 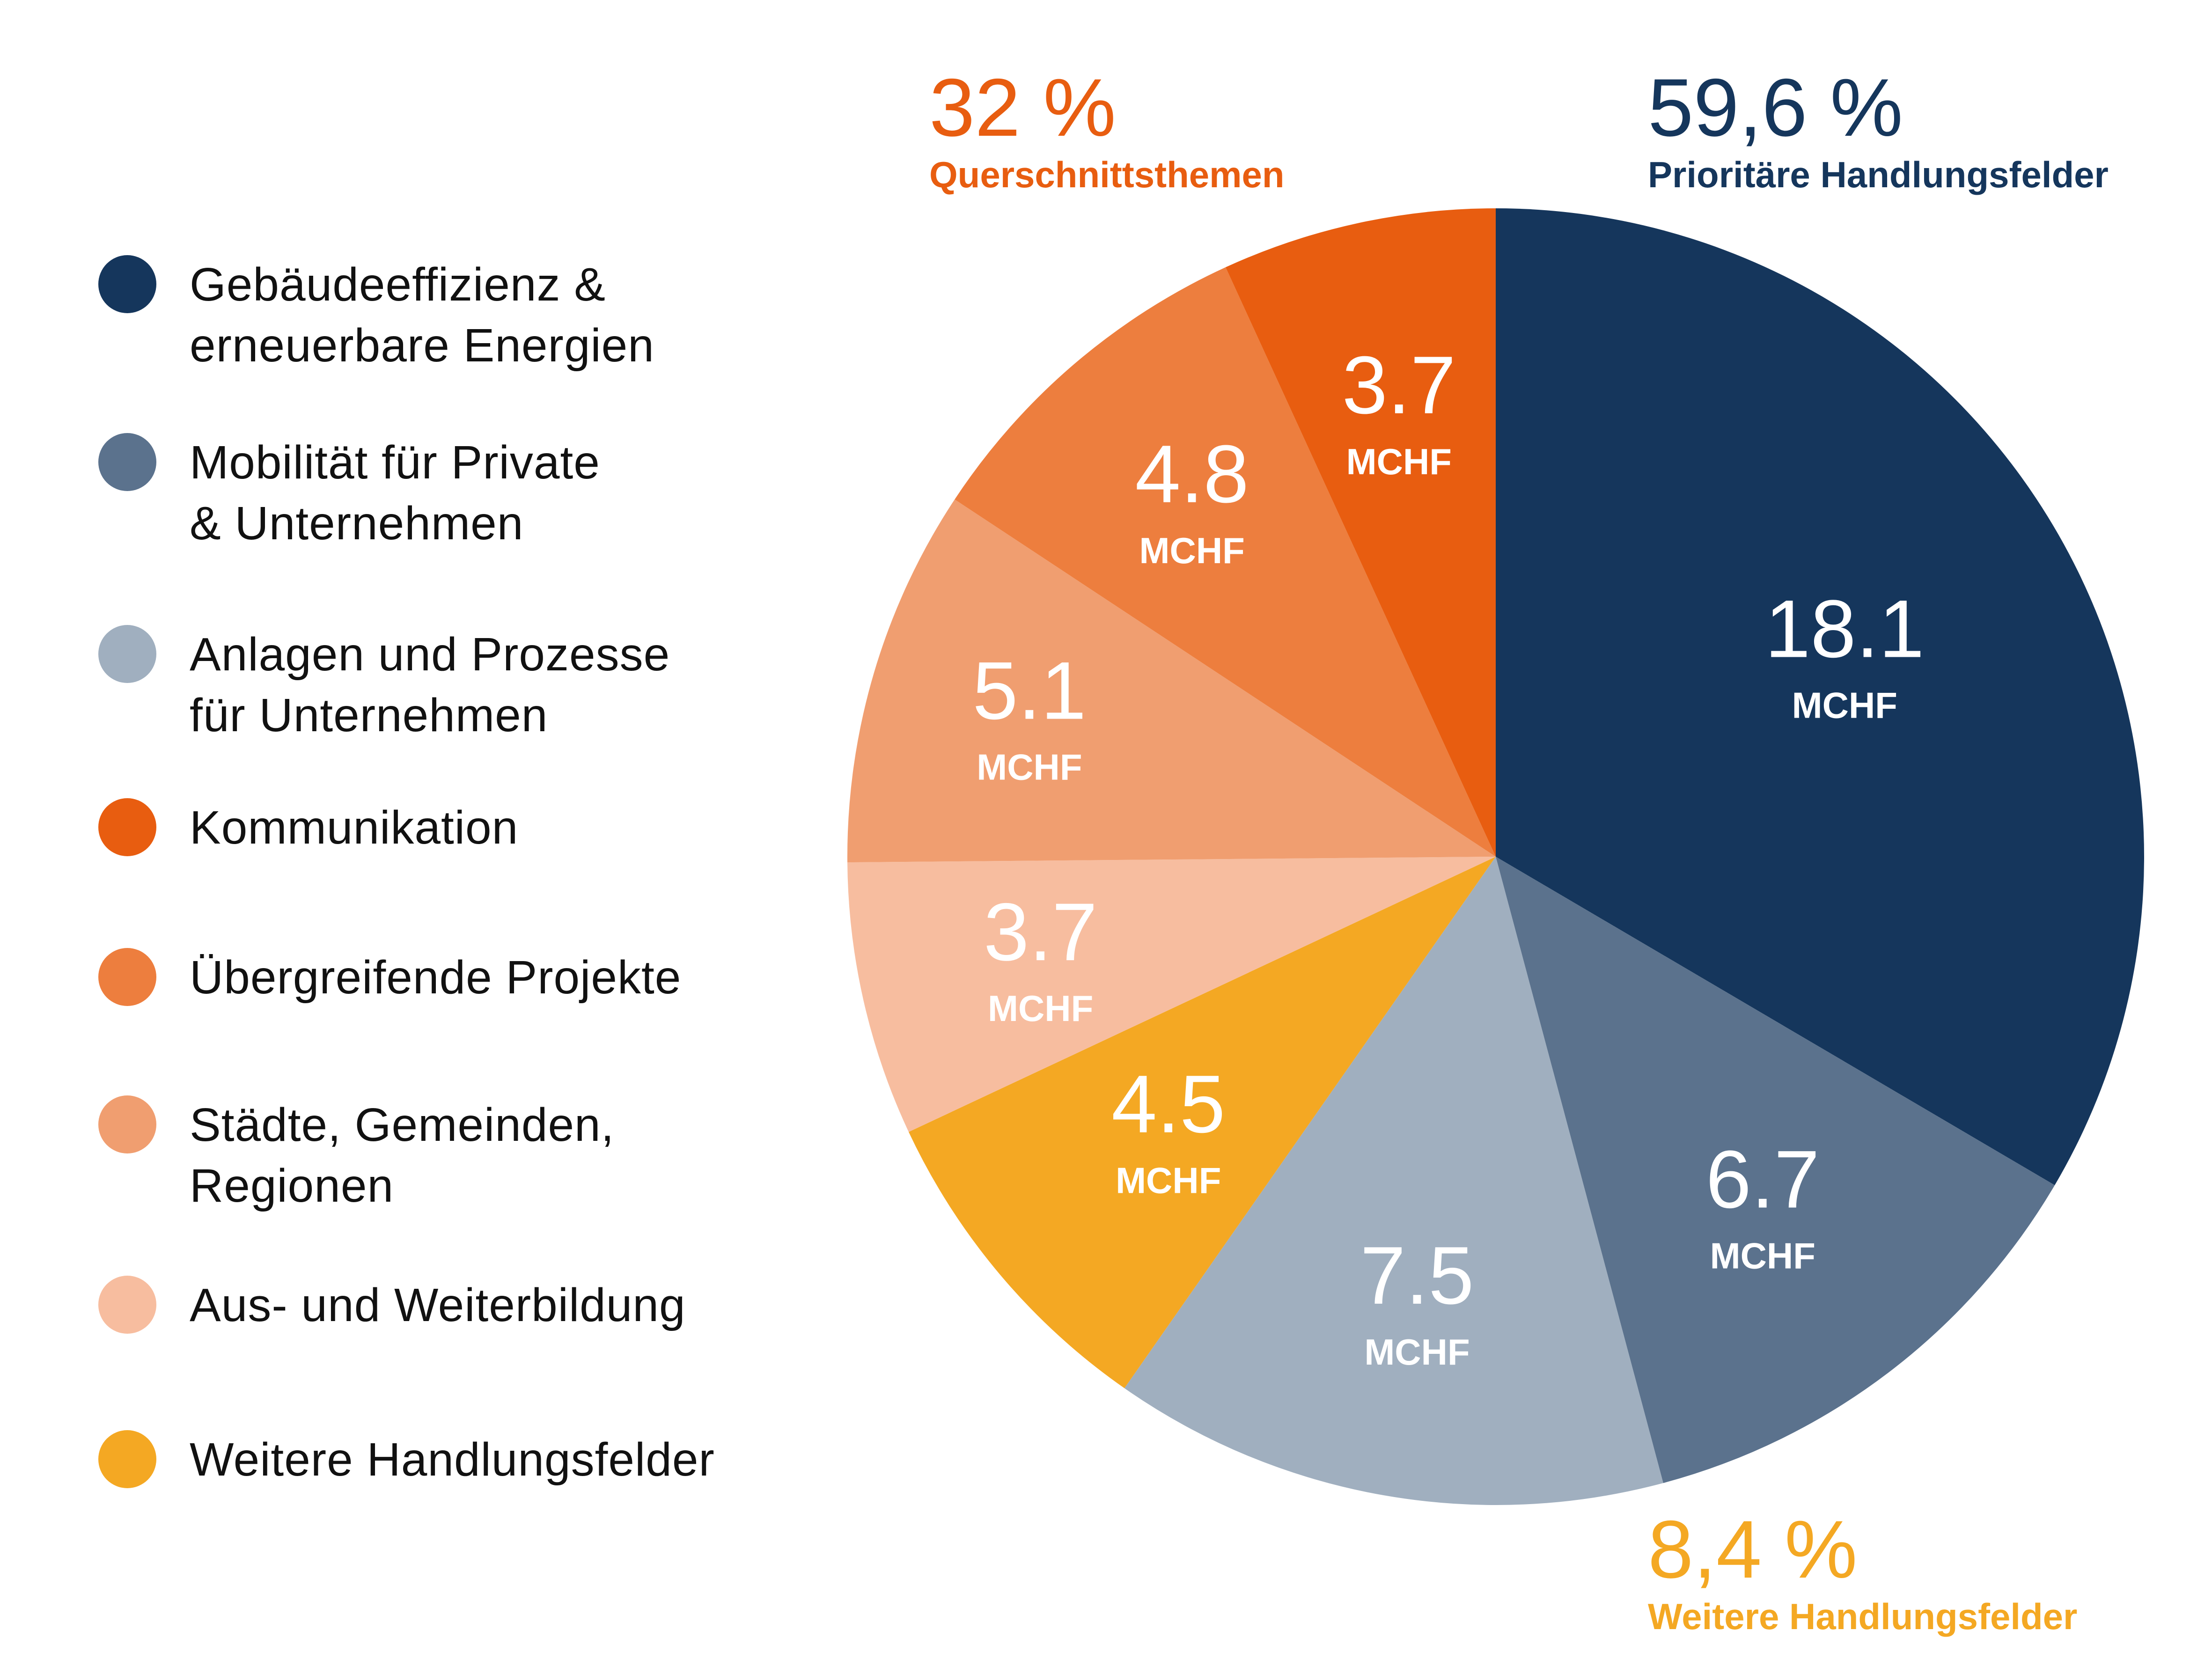 I want to click on legend-label: Aus- und Weiterbildung, so click(x=438, y=1305).